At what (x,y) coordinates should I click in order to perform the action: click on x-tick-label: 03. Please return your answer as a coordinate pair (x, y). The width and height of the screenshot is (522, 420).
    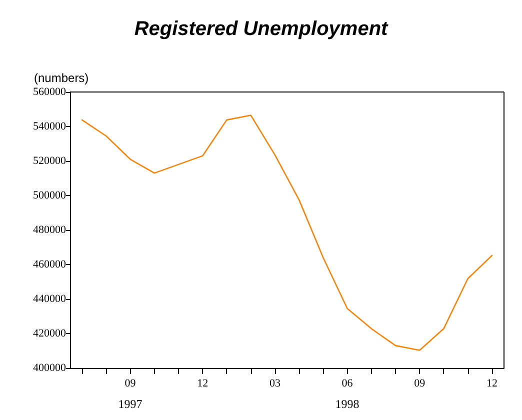
    Looking at the image, I should click on (275, 384).